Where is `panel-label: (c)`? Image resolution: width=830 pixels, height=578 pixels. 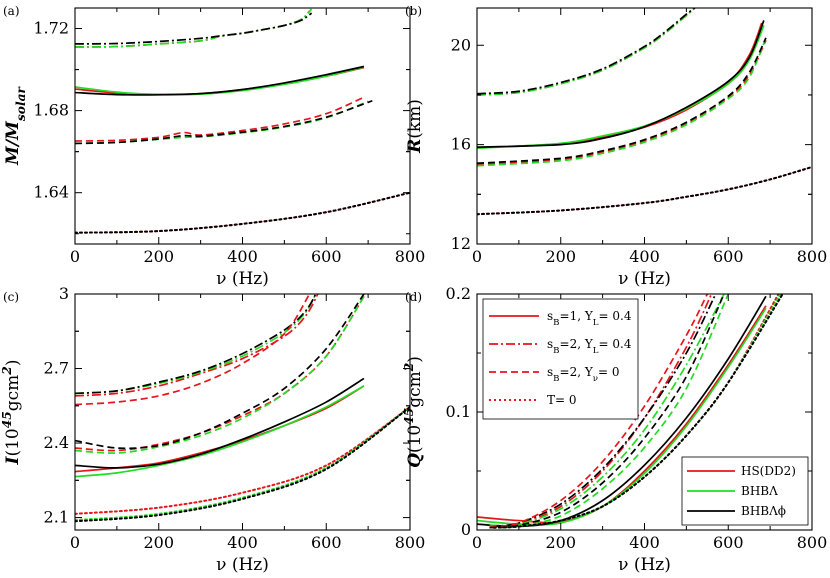
panel-label: (c) is located at coordinates (11, 297).